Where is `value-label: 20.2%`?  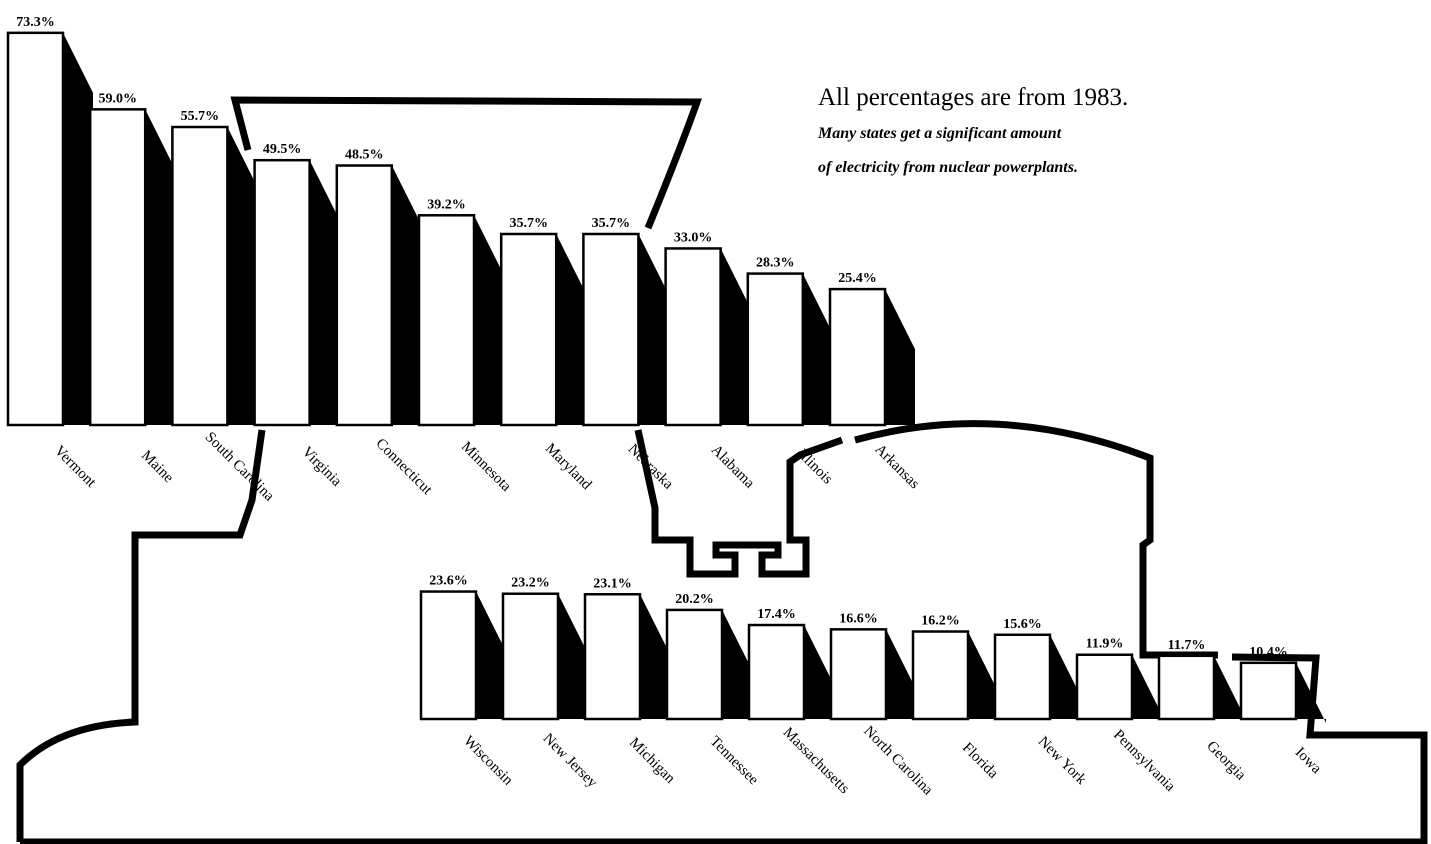
value-label: 20.2% is located at coordinates (694, 599).